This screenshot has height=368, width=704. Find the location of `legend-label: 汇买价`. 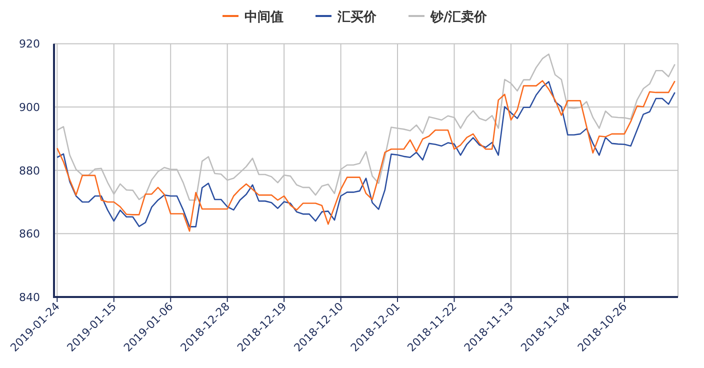

legend-label: 汇买价 is located at coordinates (357, 17).